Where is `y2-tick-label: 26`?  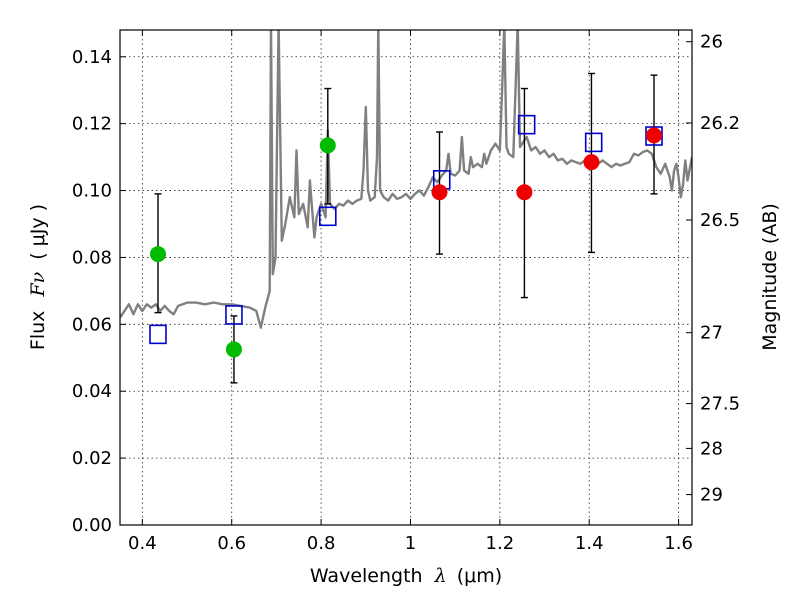
y2-tick-label: 26 is located at coordinates (711, 42).